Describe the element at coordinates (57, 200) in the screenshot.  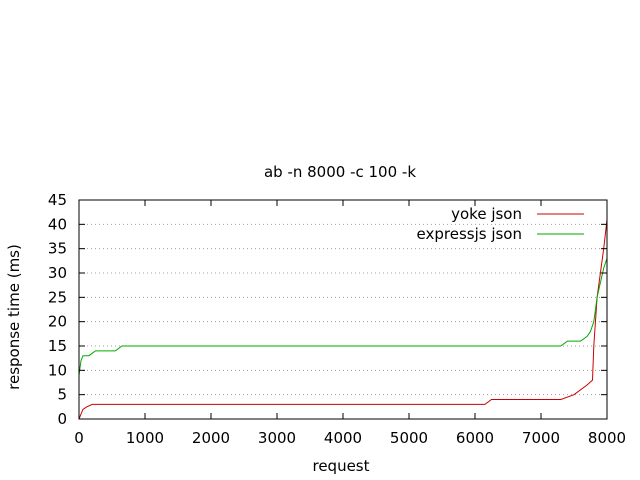
I see `y-tick-label: 45` at that location.